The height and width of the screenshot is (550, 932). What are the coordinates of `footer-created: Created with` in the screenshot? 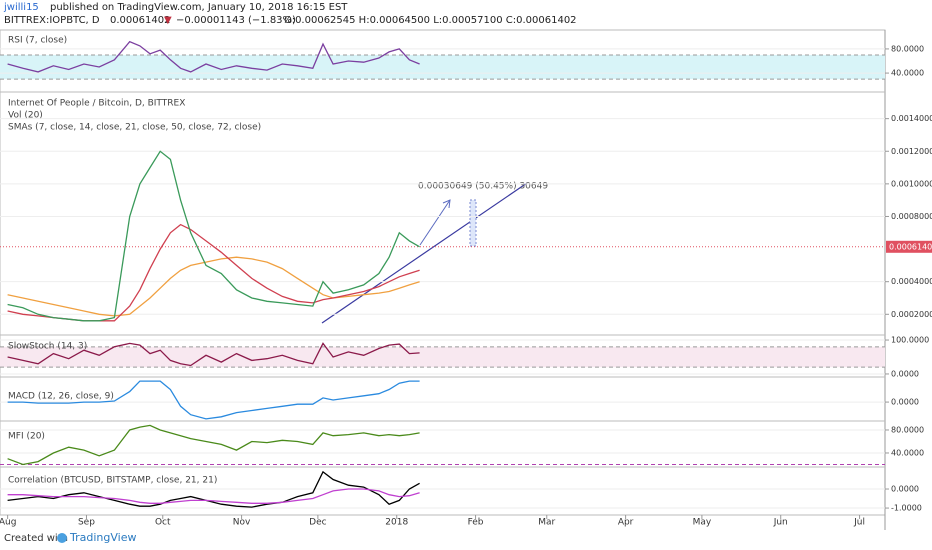 It's located at (36, 538).